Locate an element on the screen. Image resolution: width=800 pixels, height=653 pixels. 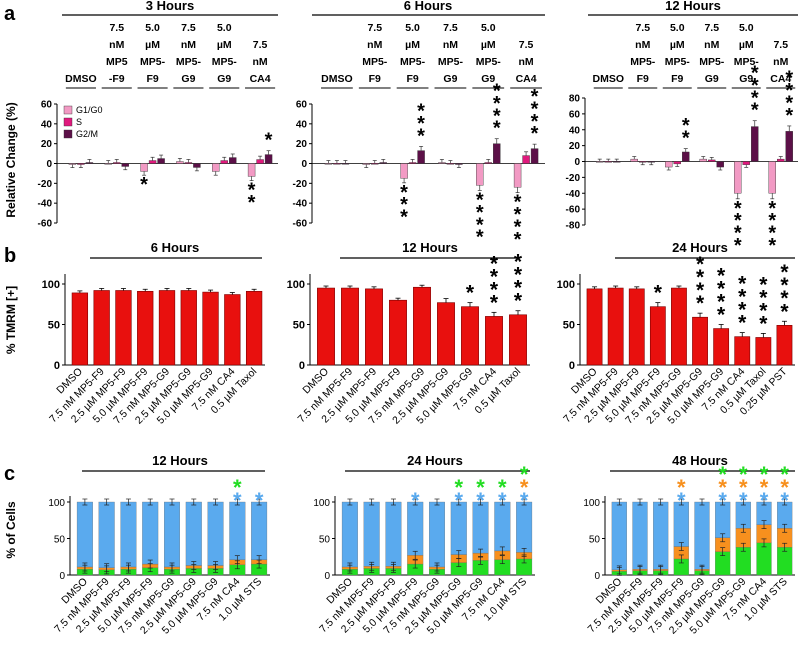
panel-a-tick-label: -60 is located at coordinates (300, 224).